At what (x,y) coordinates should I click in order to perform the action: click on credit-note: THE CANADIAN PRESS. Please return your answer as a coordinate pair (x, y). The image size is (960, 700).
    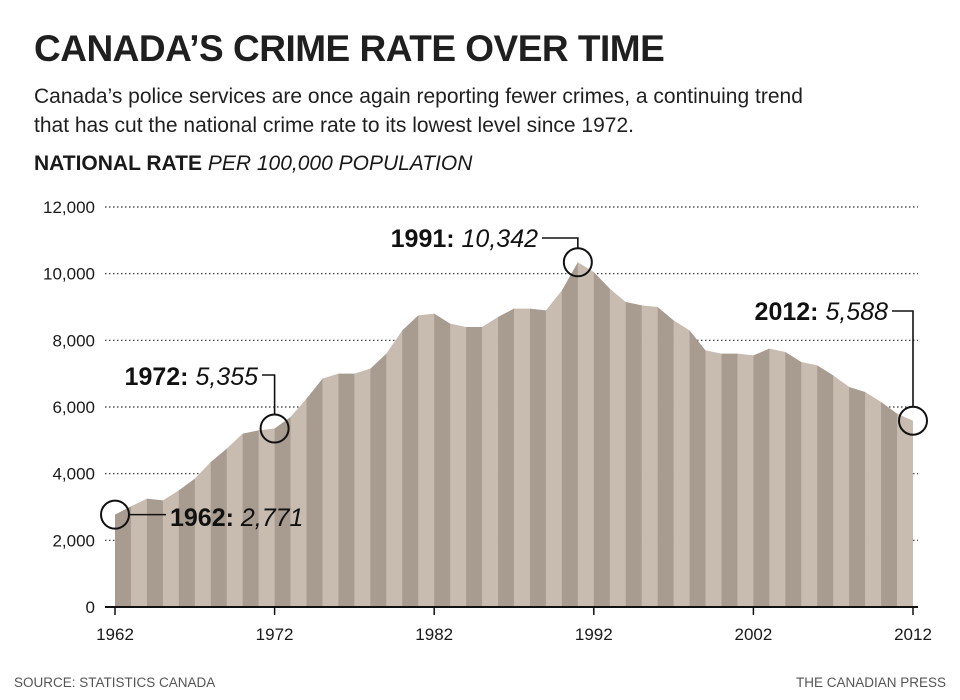
    Looking at the image, I should click on (870, 682).